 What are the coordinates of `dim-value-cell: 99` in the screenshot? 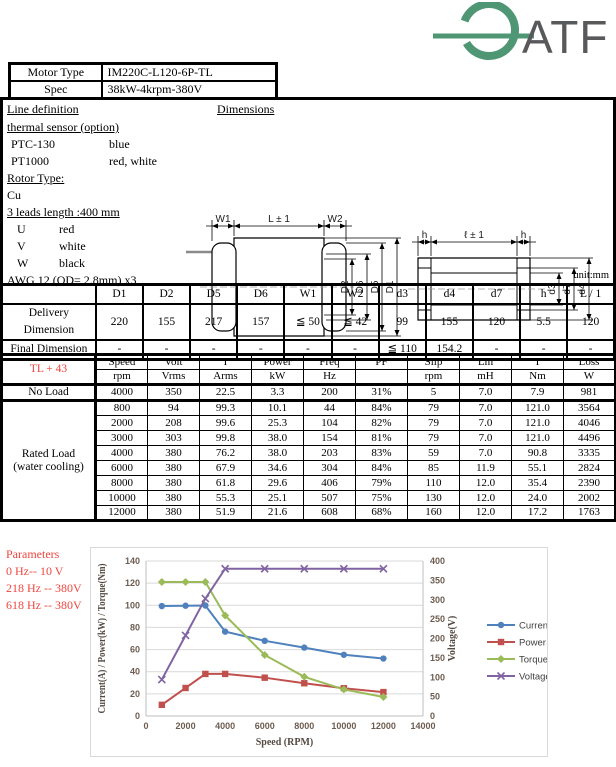 It's located at (402, 322).